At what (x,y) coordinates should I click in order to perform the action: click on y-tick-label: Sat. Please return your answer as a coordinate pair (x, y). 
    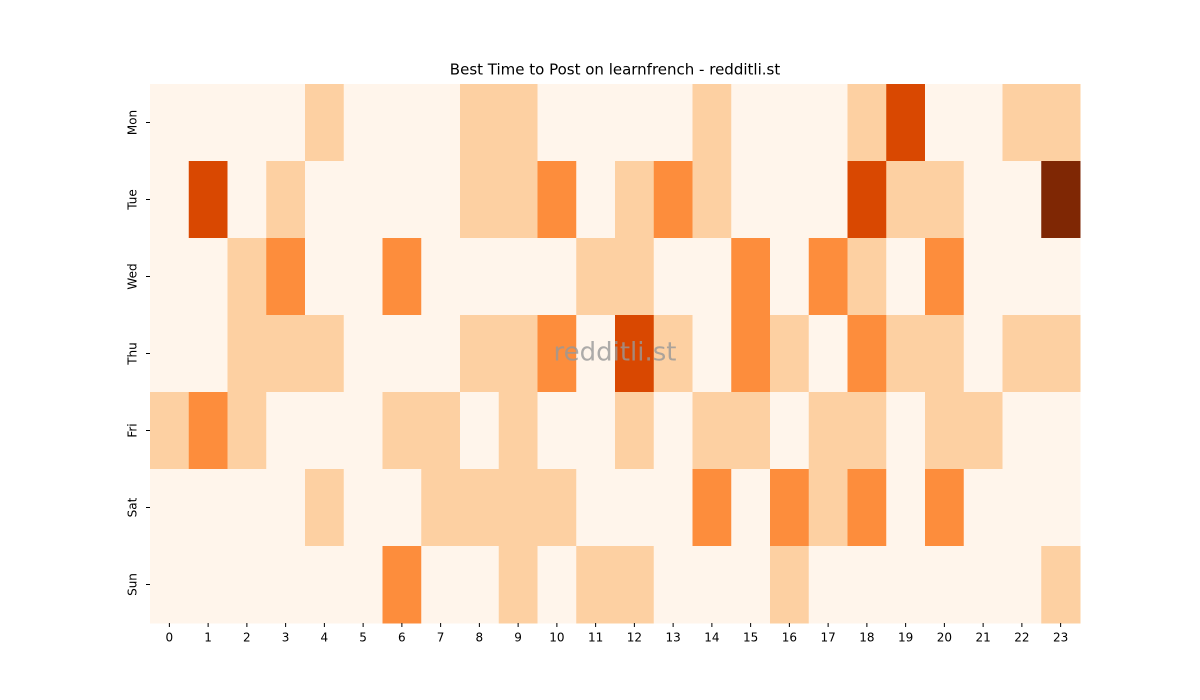
    Looking at the image, I should click on (133, 507).